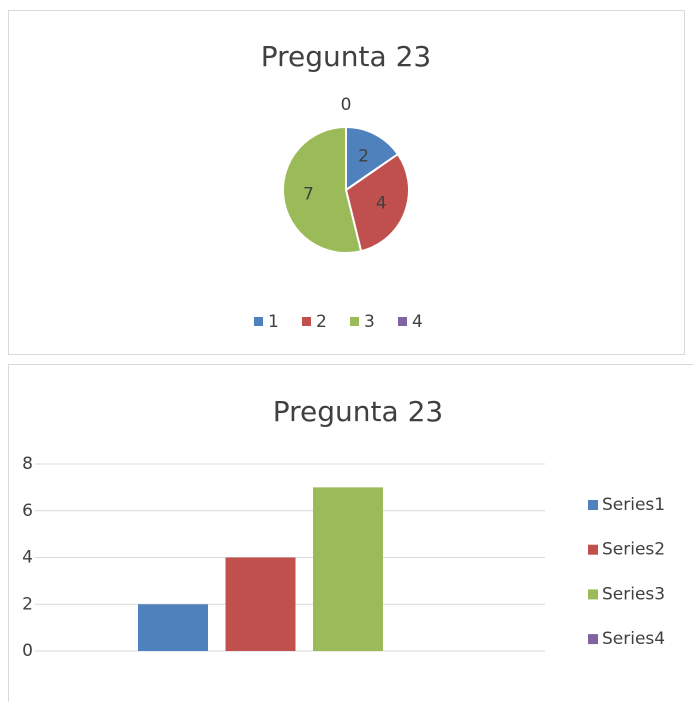 The width and height of the screenshot is (693, 702). What do you see at coordinates (381, 203) in the screenshot?
I see `data-label: 4` at bounding box center [381, 203].